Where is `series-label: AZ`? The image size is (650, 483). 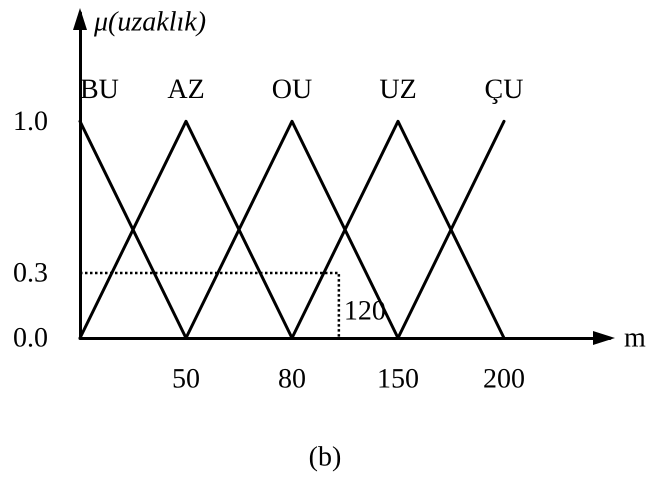 series-label: AZ is located at coordinates (186, 89).